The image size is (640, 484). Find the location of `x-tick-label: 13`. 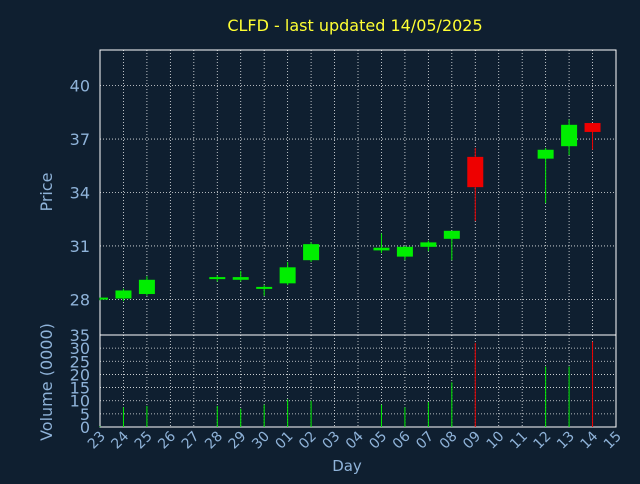

x-tick-label: 13 is located at coordinates (566, 441).